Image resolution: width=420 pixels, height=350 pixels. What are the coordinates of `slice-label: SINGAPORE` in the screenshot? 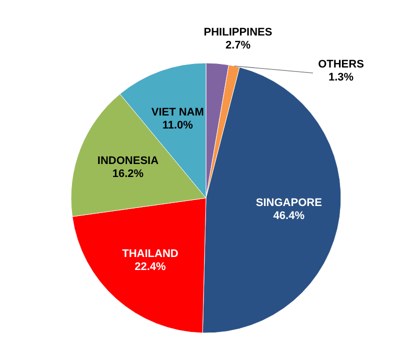 It's located at (289, 202).